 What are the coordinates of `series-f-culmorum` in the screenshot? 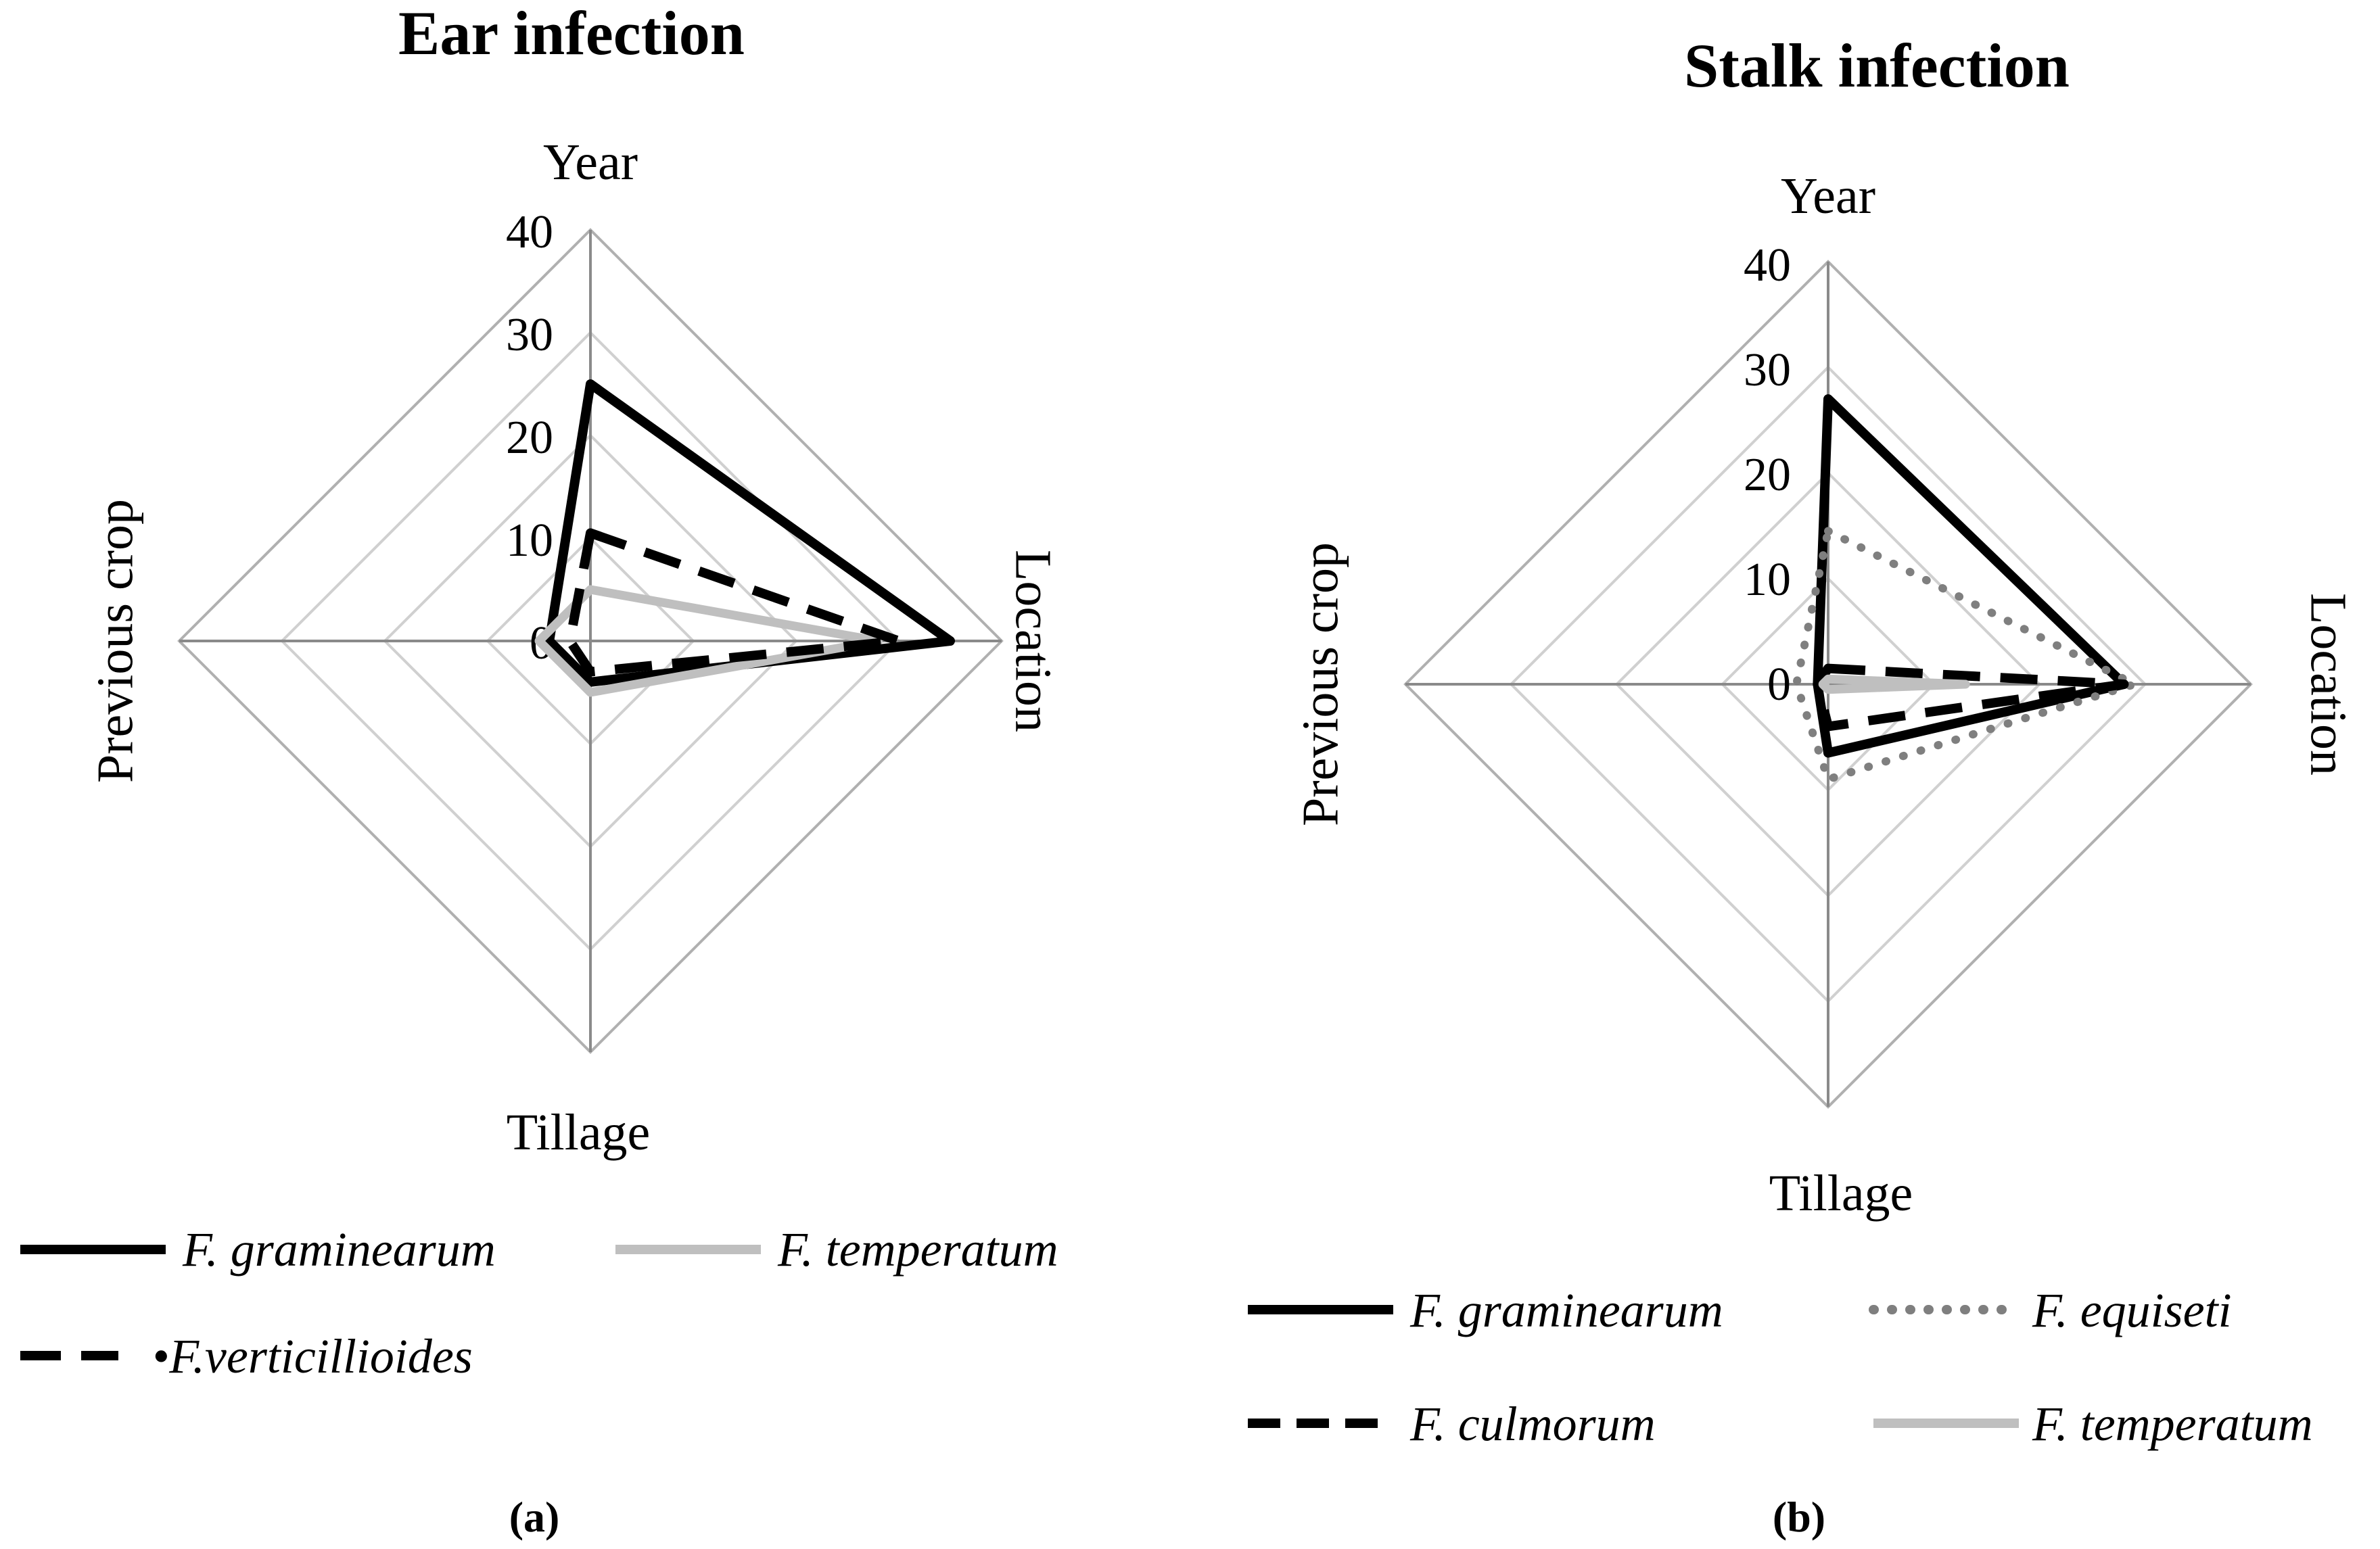 It's located at (1971, 697).